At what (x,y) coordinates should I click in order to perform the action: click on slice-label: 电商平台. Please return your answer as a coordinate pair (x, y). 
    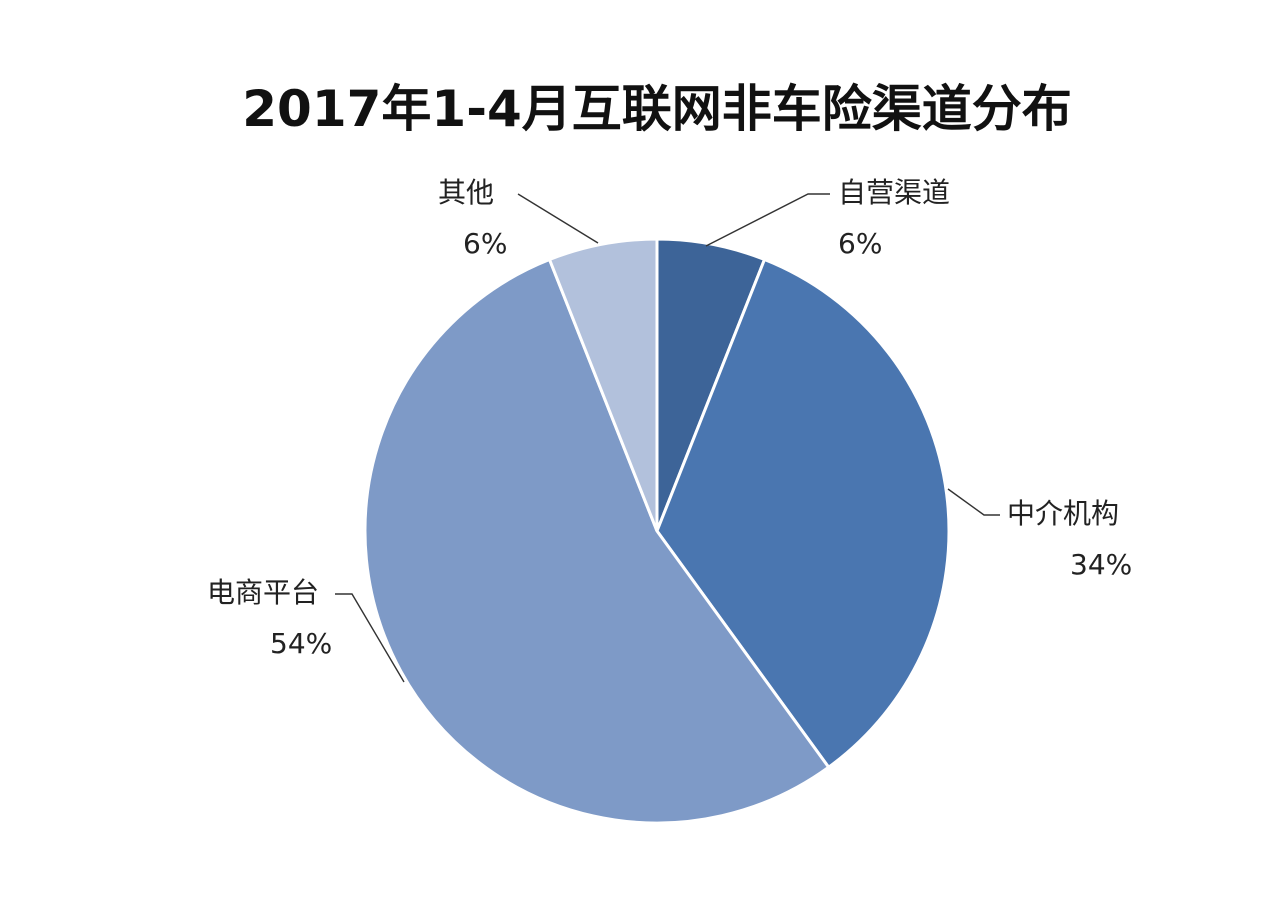
    Looking at the image, I should click on (263, 592).